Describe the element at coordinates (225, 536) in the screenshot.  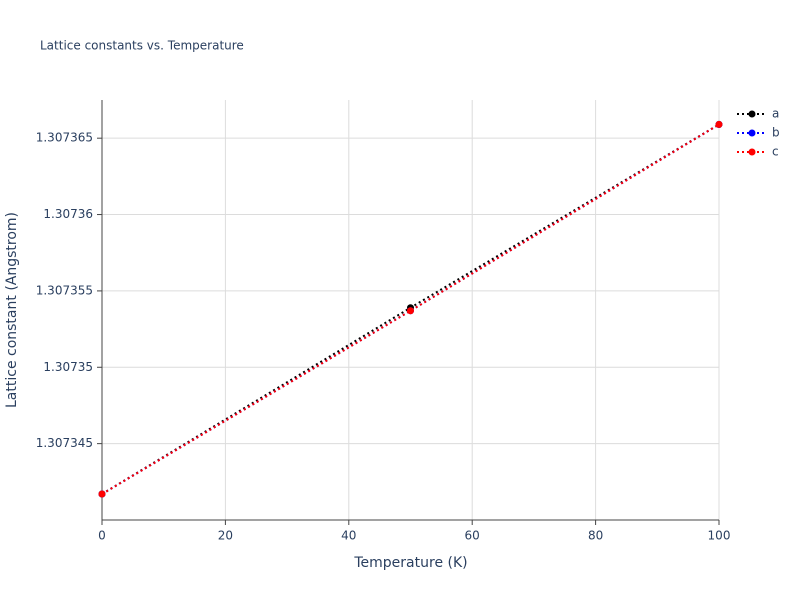
I see `x-tick-label: 20` at that location.